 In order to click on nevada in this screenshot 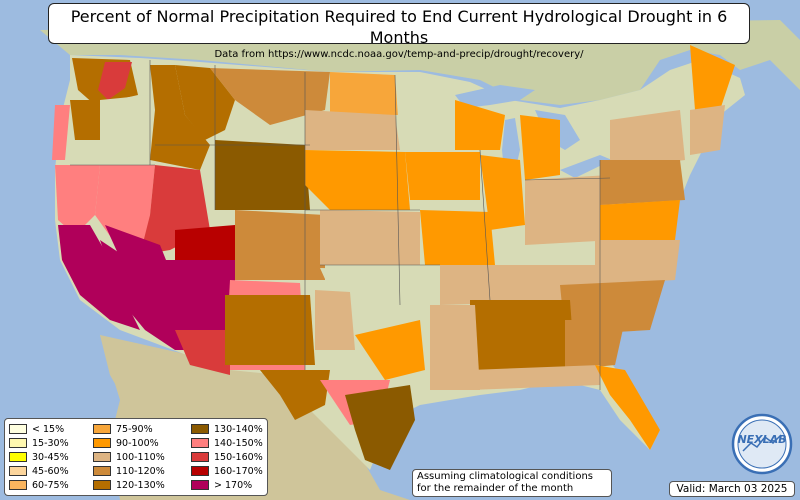, I will do `click(125, 212)`.